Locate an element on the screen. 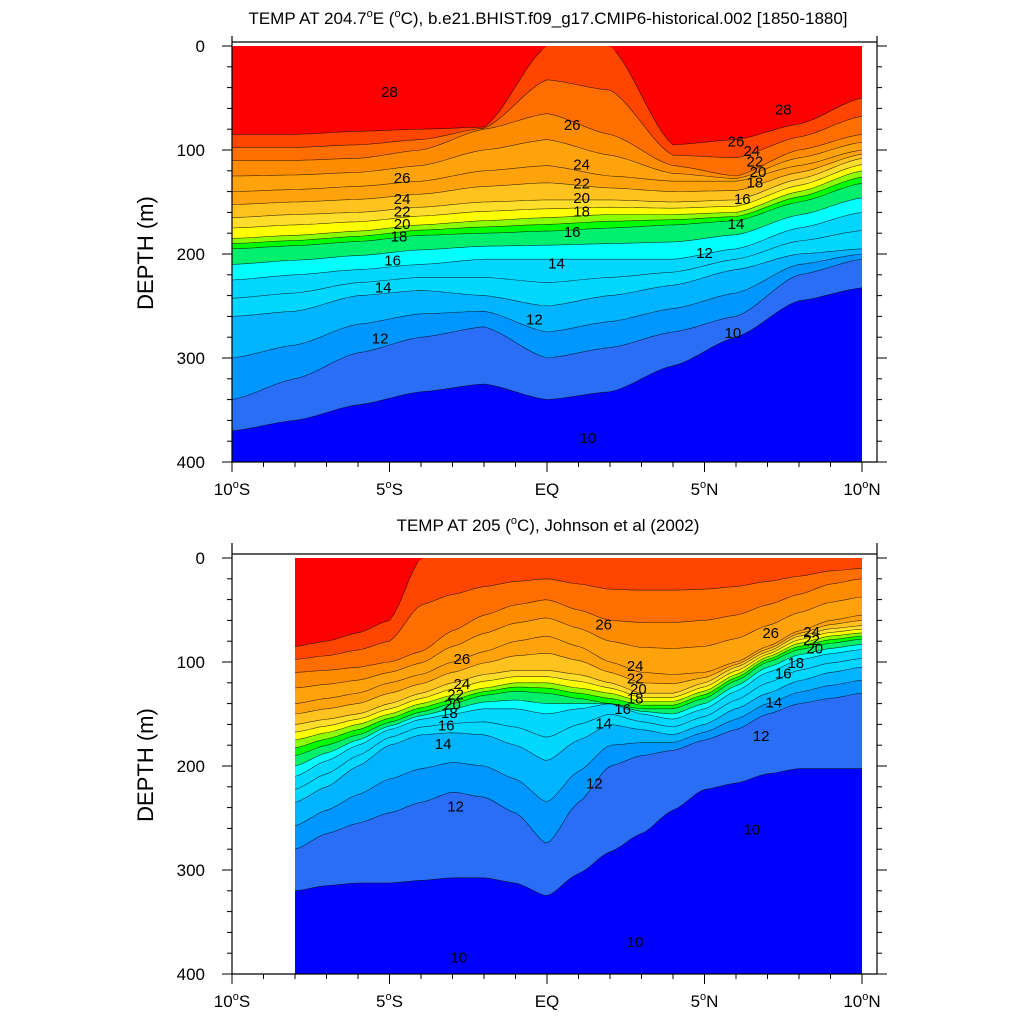 The height and width of the screenshot is (1024, 1024). panel-2-y-axis-label: DEPTH (m) is located at coordinates (145, 765).